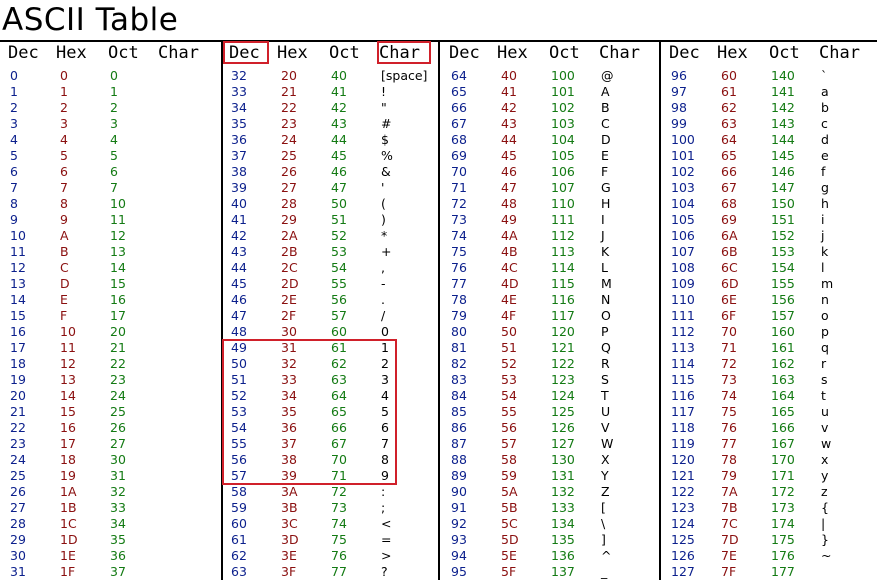  I want to click on cell-oct-38: 46, so click(339, 171).